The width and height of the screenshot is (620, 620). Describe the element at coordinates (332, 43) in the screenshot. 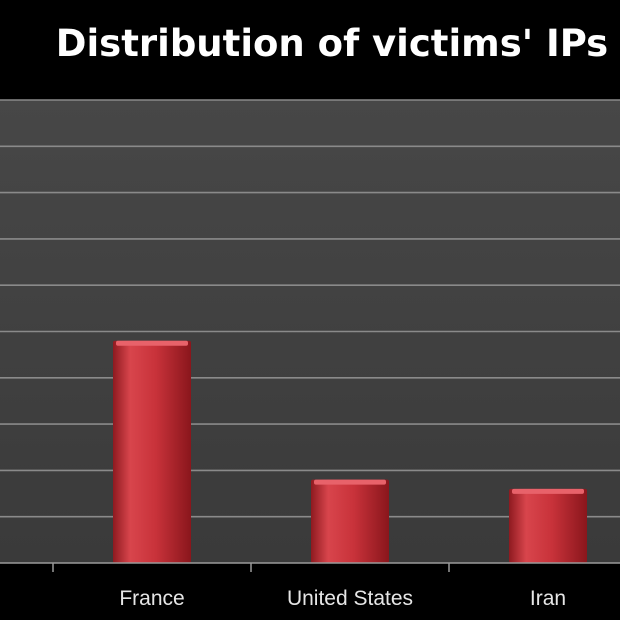

I see `chart-title: Distribution of victims' IPs` at that location.